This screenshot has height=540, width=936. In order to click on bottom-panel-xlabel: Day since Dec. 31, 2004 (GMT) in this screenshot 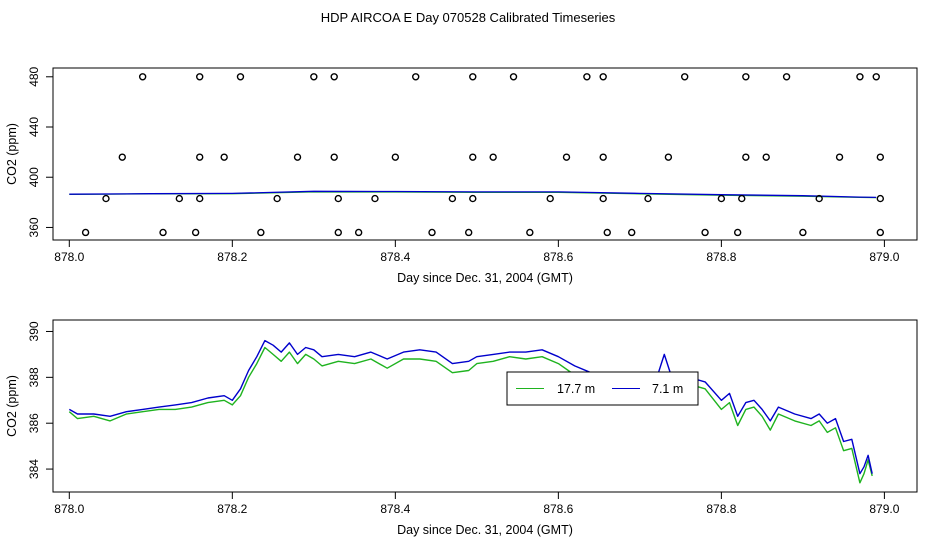, I will do `click(485, 530)`.